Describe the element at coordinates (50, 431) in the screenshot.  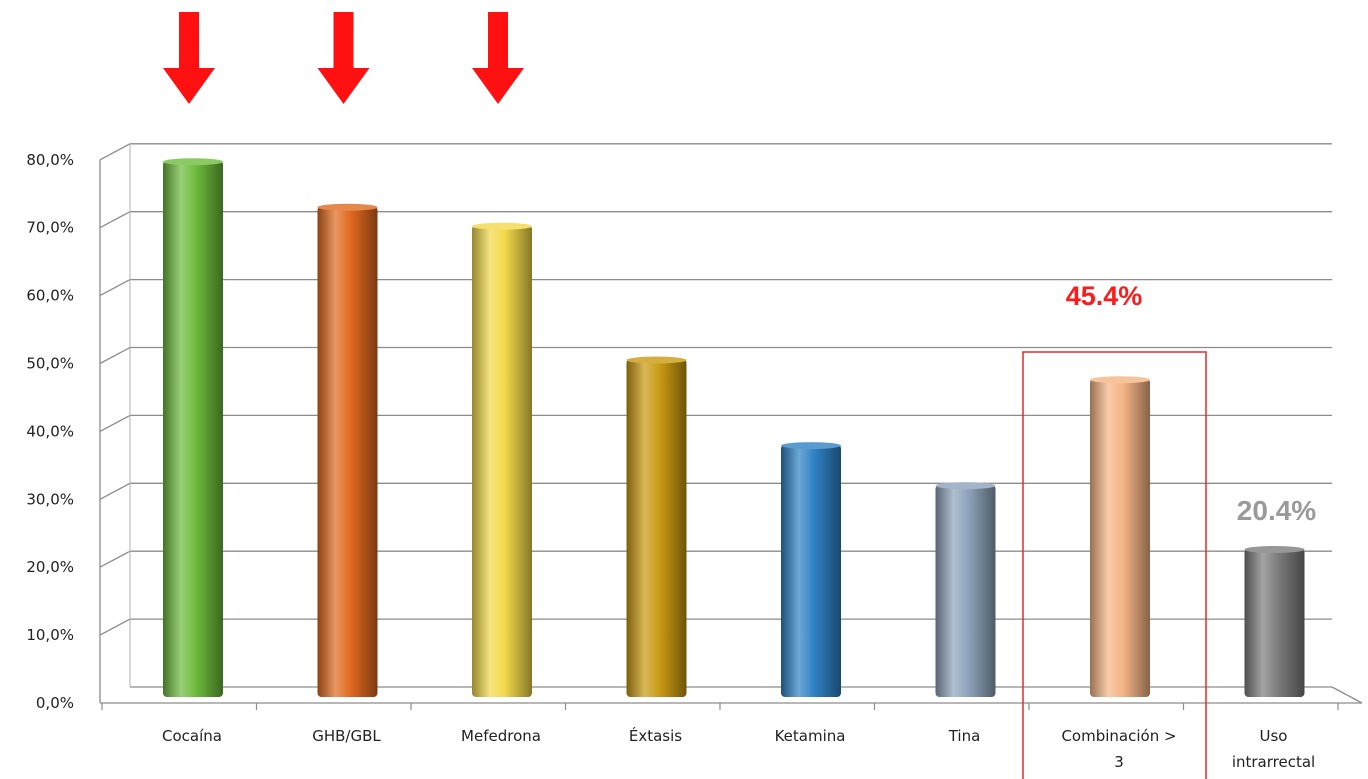
I see `y-tick-label: 40,0%` at that location.